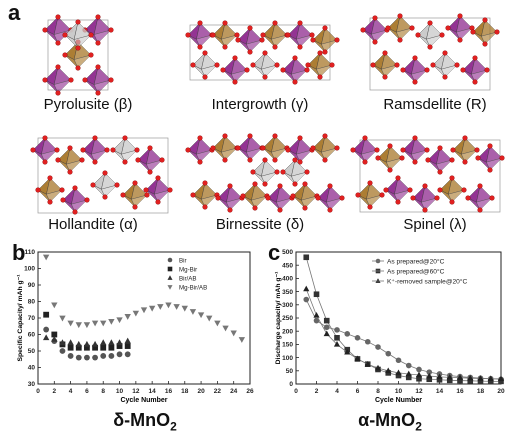  Describe the element at coordinates (145, 422) in the screenshot. I see `caption-b: δ-MnO2` at that location.